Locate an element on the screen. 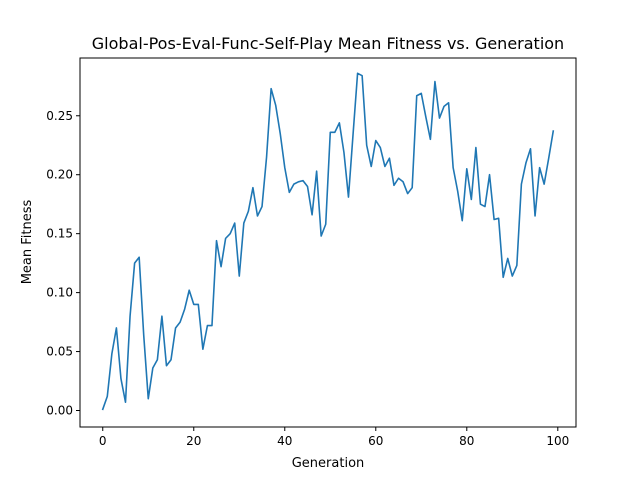 Image resolution: width=640 pixels, height=480 pixels. x-tick-label: 0 is located at coordinates (103, 441).